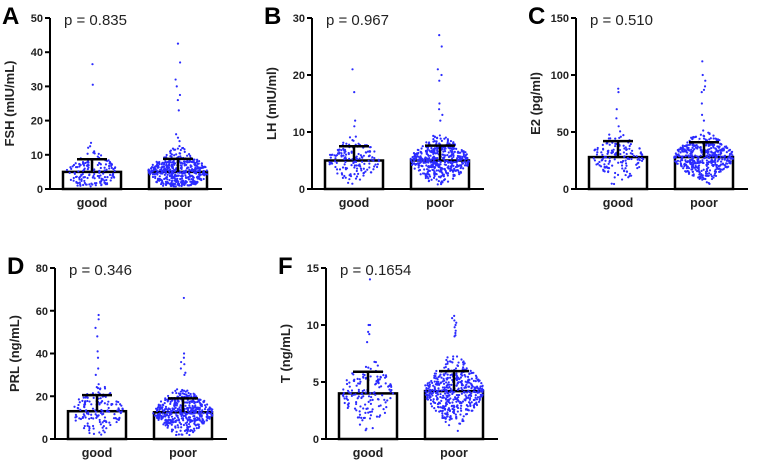 Image resolution: width=778 pixels, height=460 pixels. Describe the element at coordinates (178, 203) in the screenshot. I see `x-tick-label: poor` at that location.